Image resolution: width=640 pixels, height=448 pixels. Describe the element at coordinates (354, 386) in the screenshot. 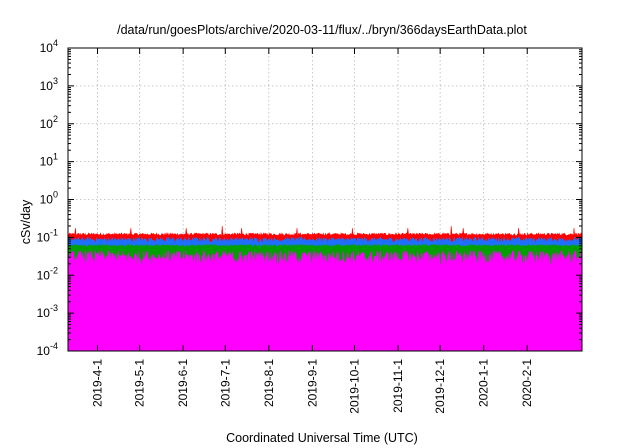

I see `x-tick-label: 2019-10-1` at that location.